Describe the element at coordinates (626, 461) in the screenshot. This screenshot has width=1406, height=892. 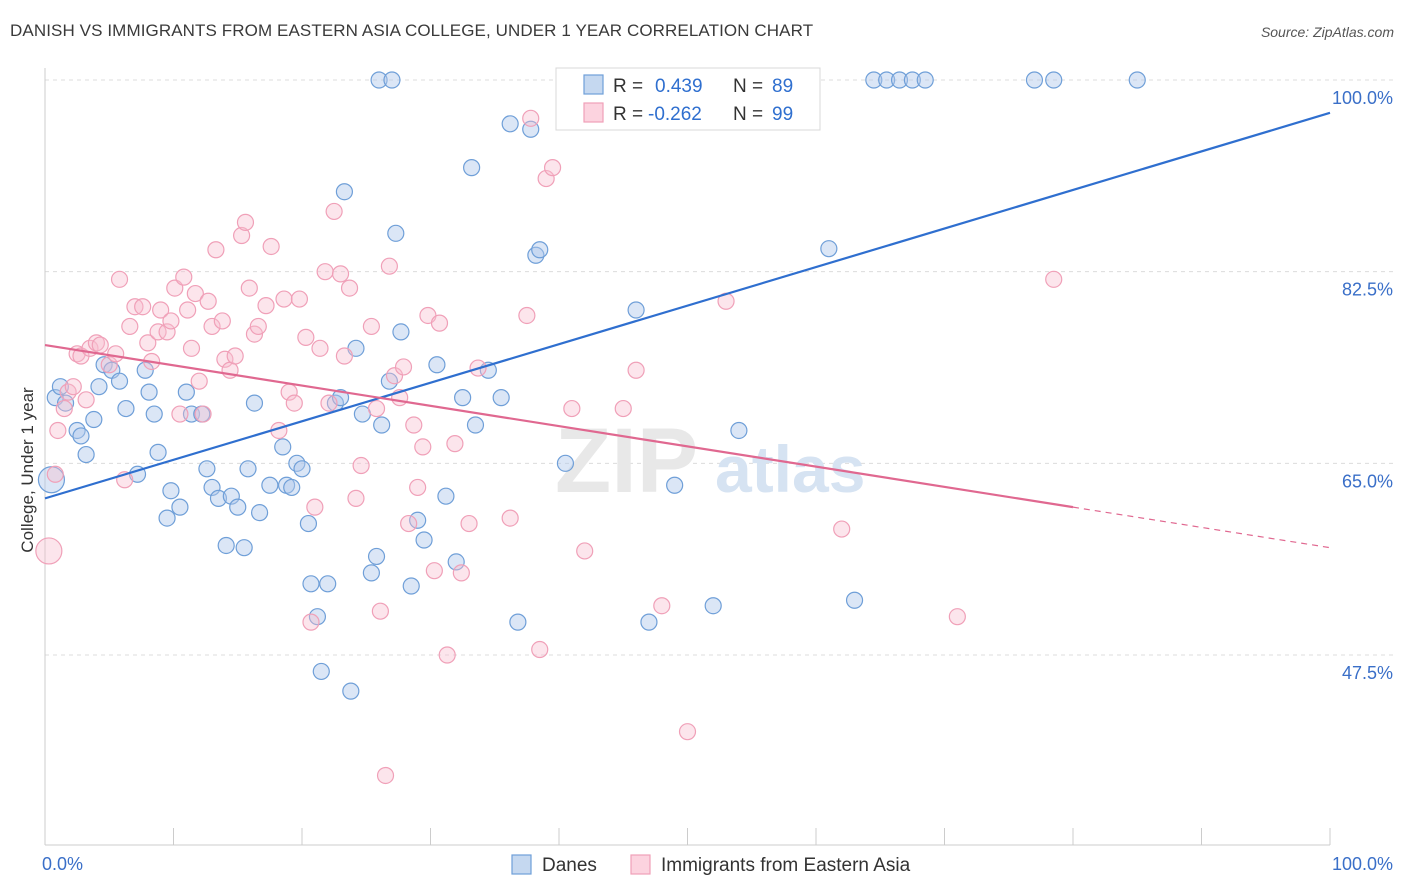
I see `watermark-zip: ZIP` at that location.